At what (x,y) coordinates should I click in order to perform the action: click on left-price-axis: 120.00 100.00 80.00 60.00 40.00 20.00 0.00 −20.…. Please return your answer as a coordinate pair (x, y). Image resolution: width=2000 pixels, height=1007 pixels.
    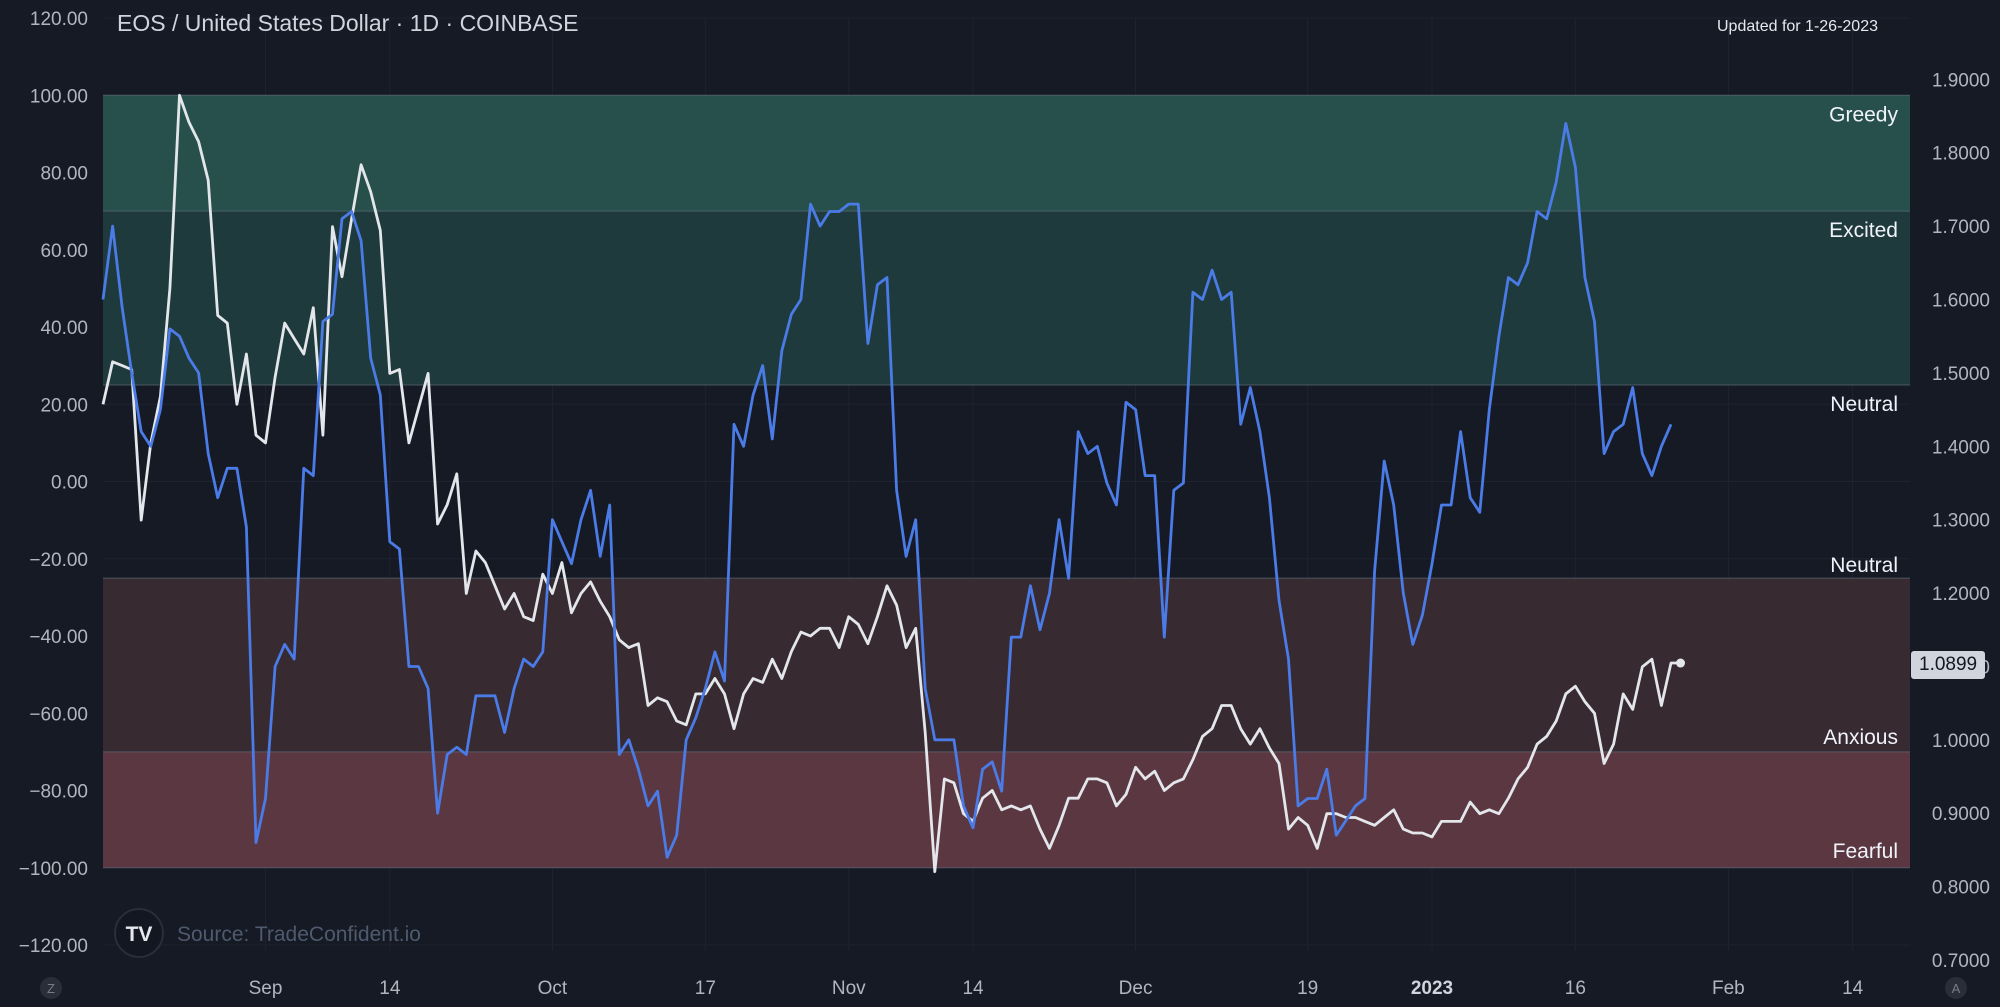
    Looking at the image, I should click on (53, 483).